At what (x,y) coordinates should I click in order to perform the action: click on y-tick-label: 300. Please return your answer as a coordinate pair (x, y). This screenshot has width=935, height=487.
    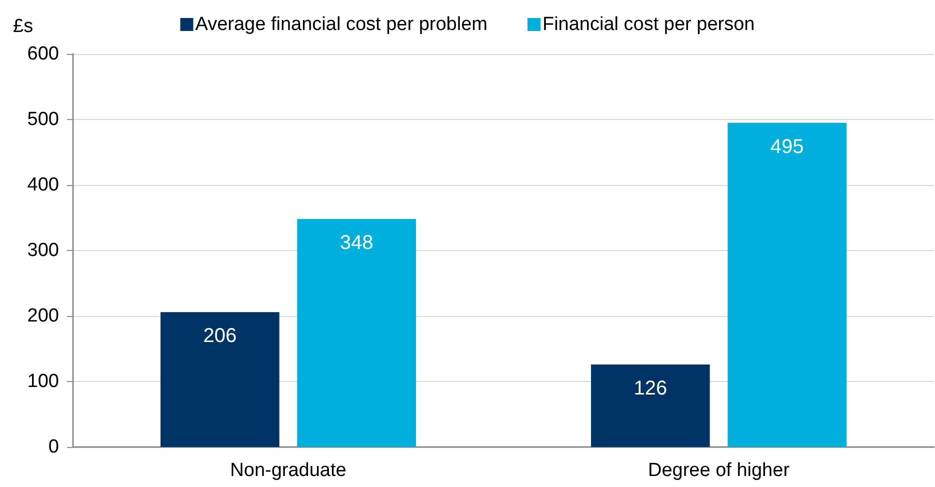
    Looking at the image, I should click on (43, 250).